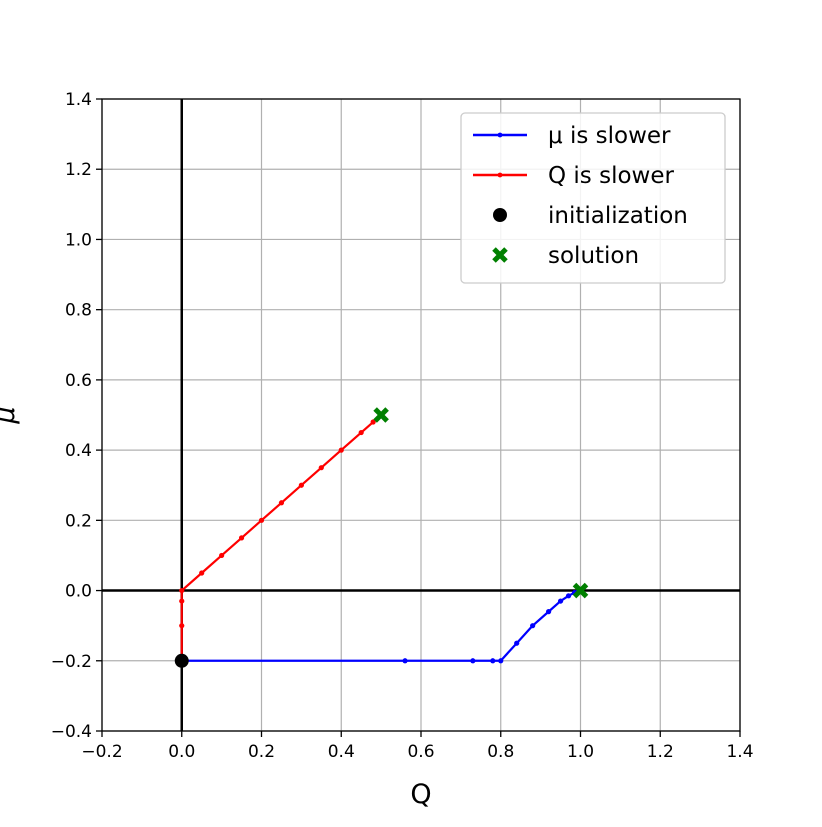 This screenshot has height=827, width=822. Describe the element at coordinates (609, 136) in the screenshot. I see `legend-label-0: μ is slower` at that location.